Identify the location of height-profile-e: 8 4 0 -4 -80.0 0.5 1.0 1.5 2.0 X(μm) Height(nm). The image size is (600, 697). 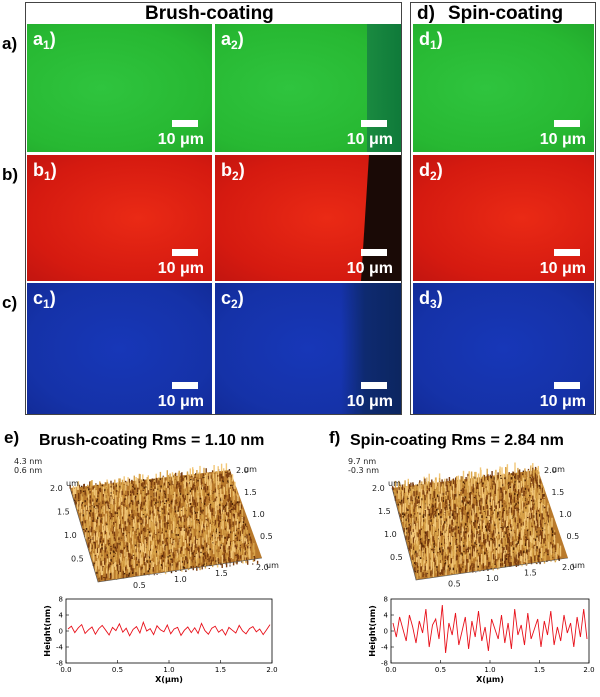
(160, 640).